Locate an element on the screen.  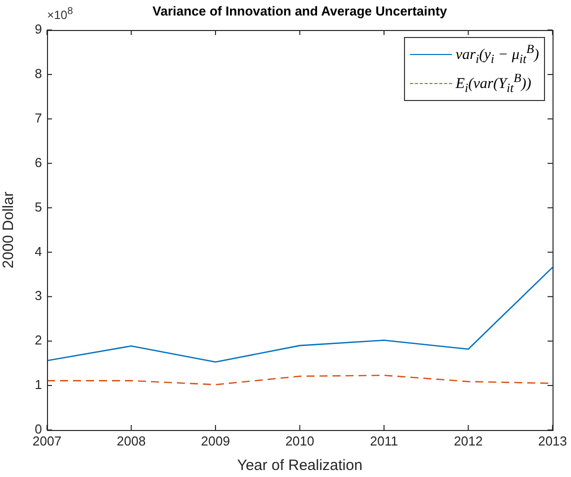
y-tick-label: 1 is located at coordinates (38, 384).